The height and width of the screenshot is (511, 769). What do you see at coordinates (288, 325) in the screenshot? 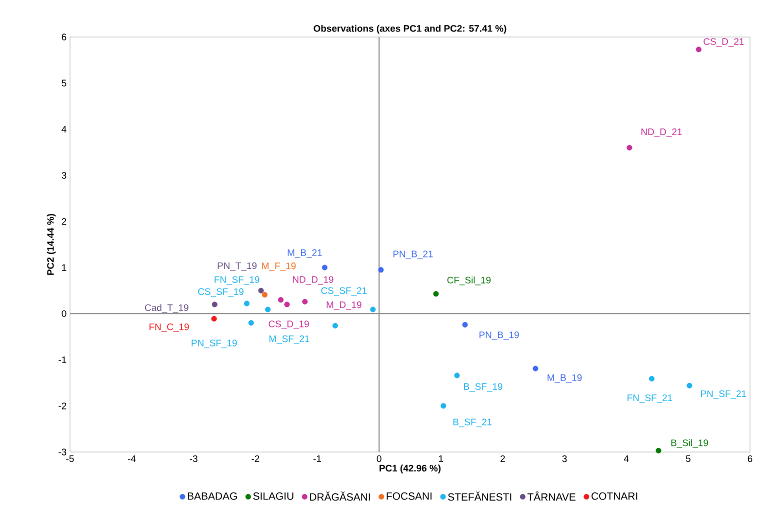
I see `annotation: CS_D_19` at bounding box center [288, 325].